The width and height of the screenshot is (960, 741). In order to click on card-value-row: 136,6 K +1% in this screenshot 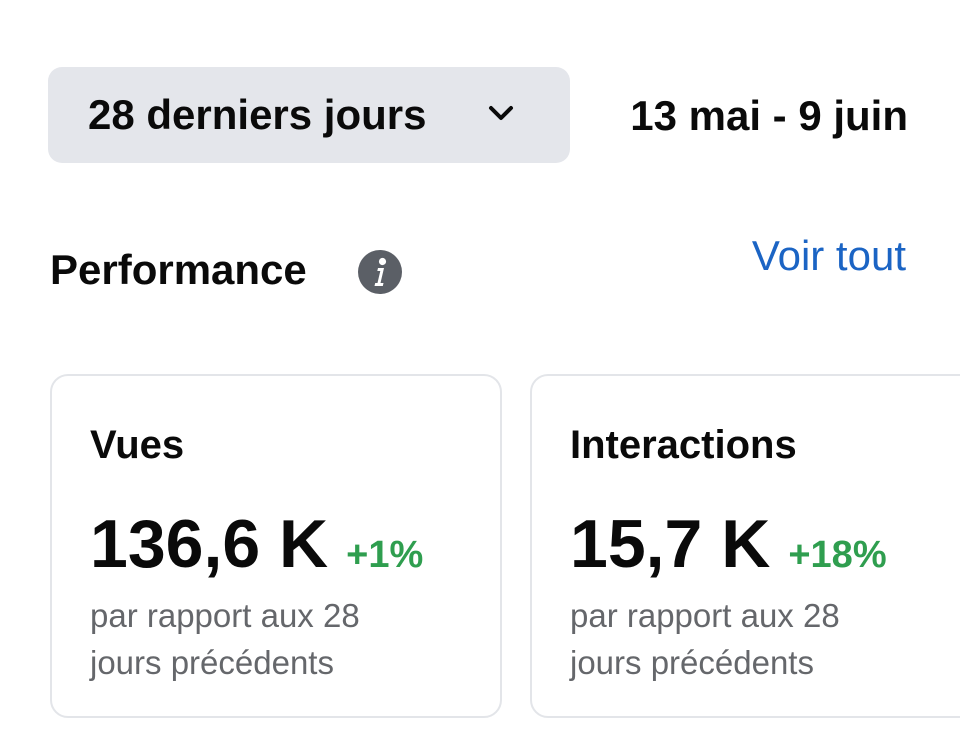, I will do `click(256, 544)`.